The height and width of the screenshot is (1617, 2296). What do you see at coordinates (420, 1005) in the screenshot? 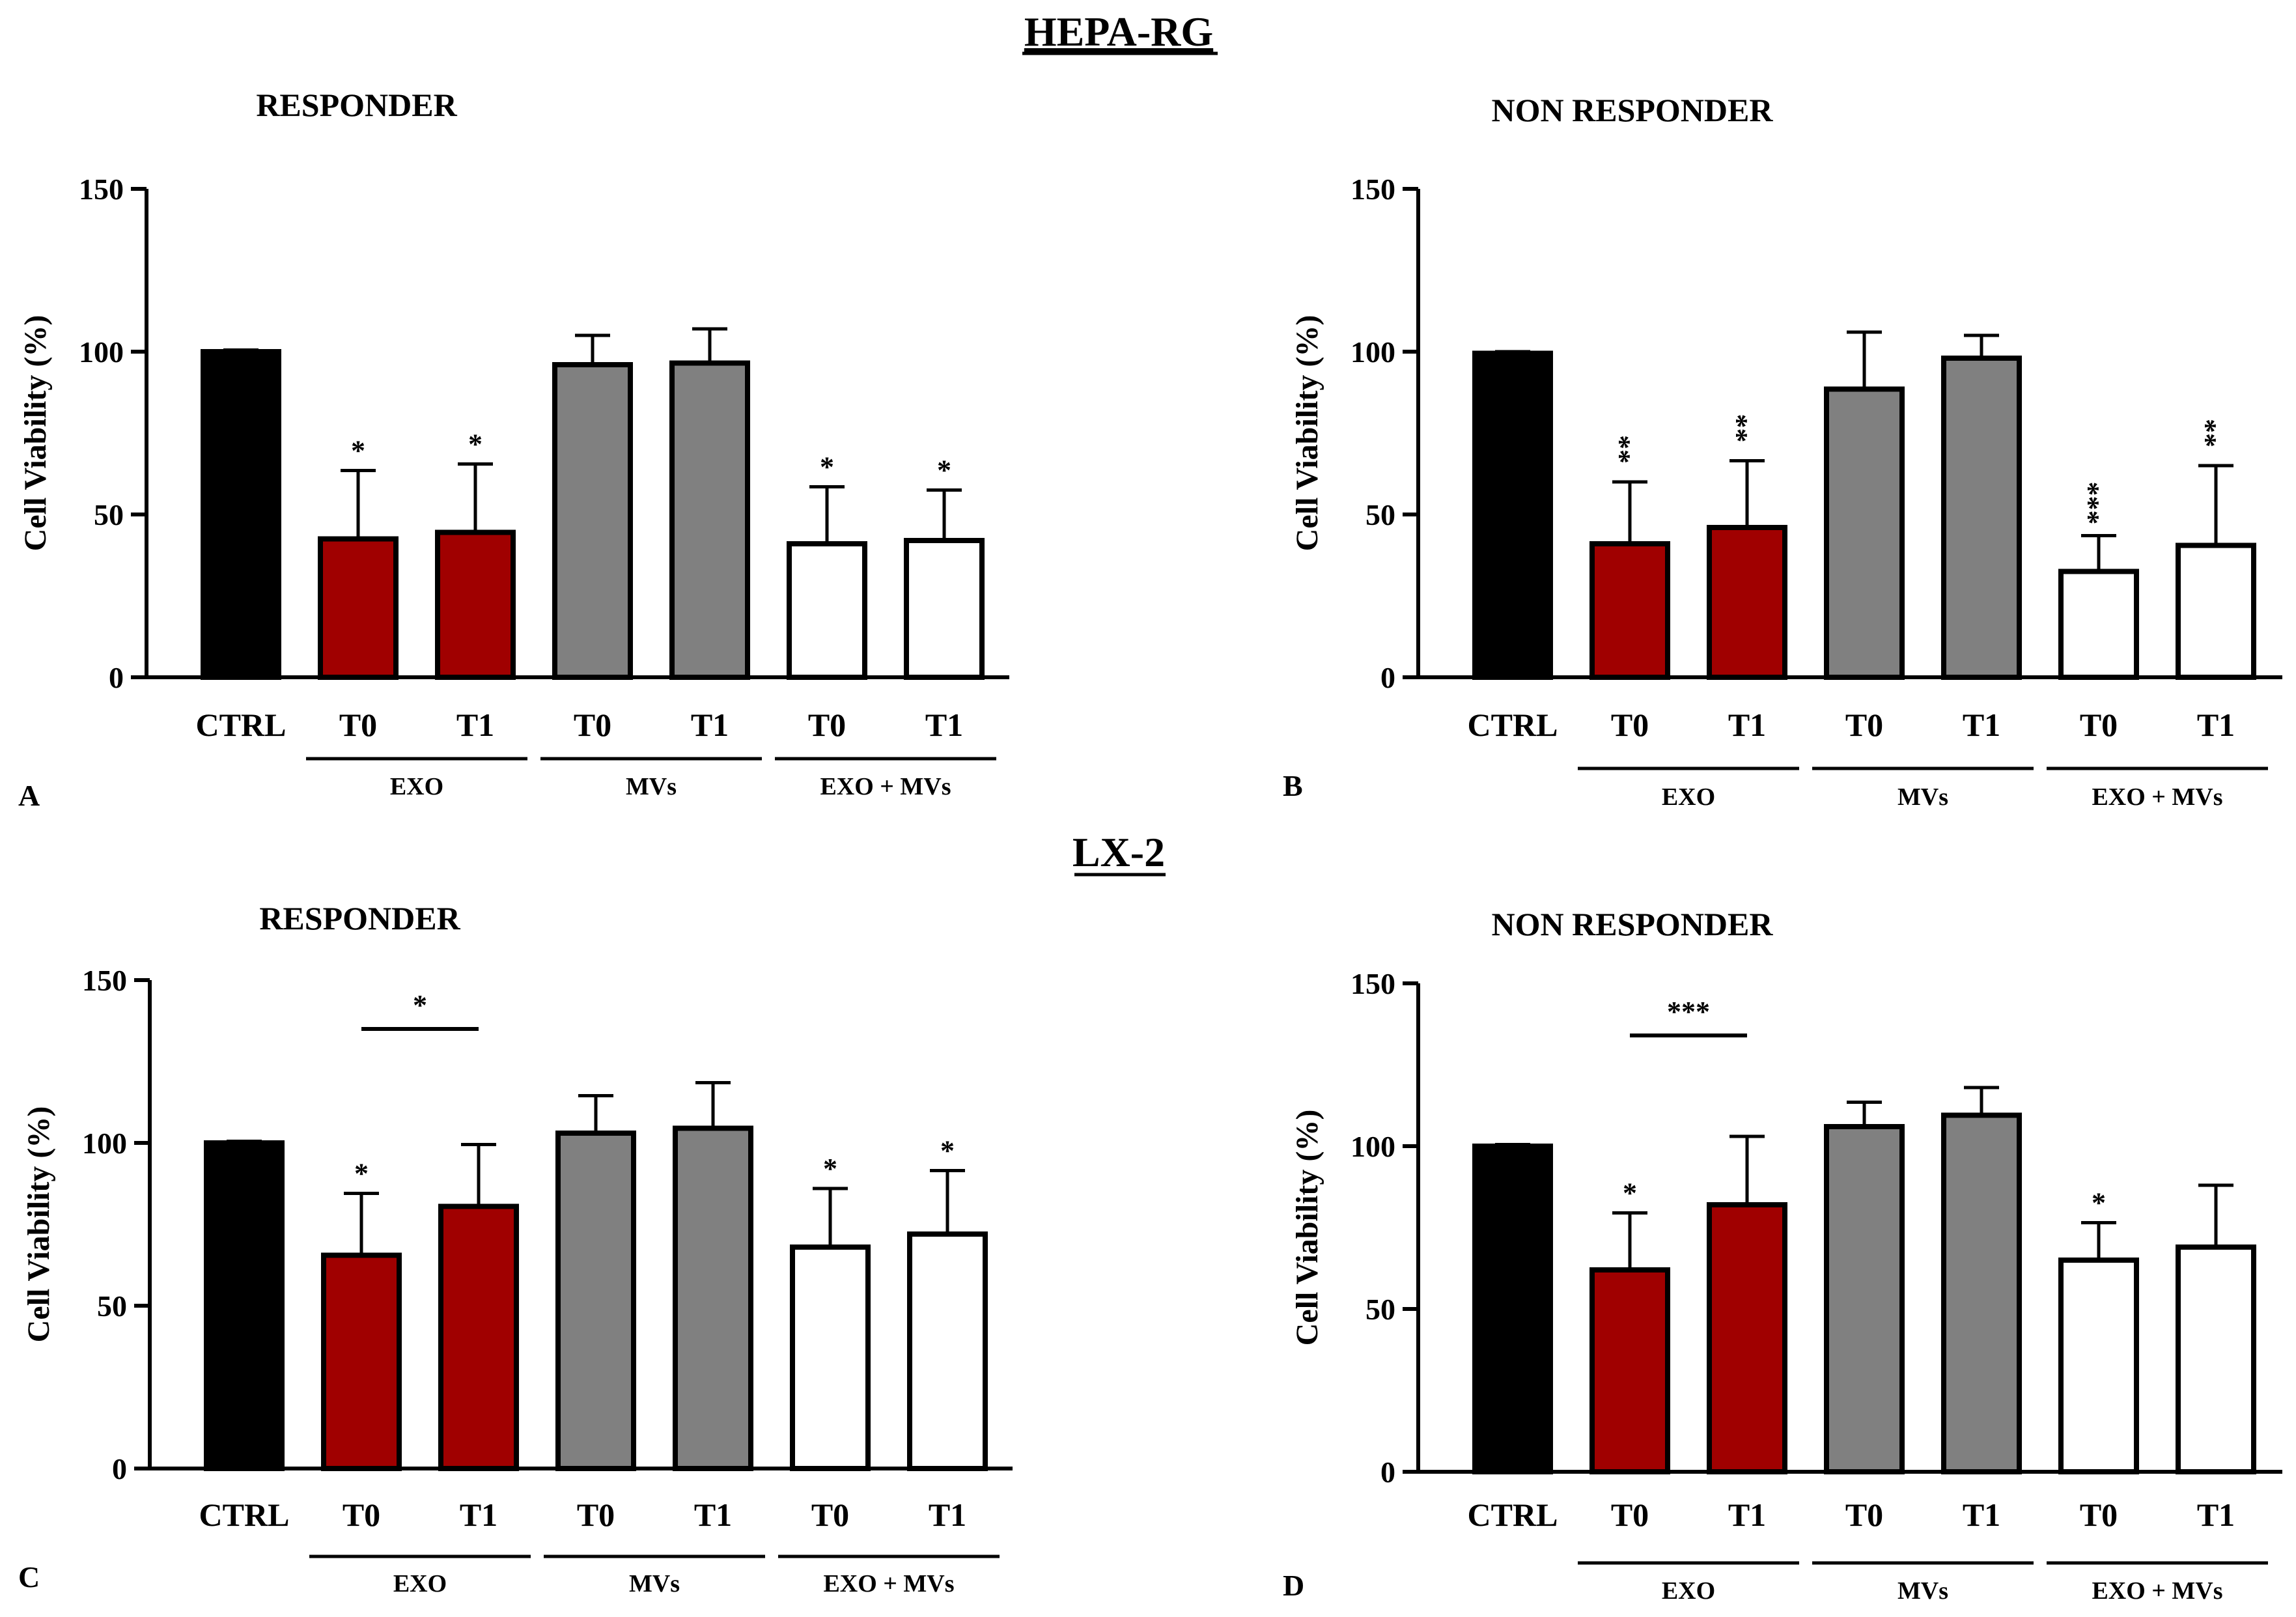
I see `comparison-star: *` at bounding box center [420, 1005].